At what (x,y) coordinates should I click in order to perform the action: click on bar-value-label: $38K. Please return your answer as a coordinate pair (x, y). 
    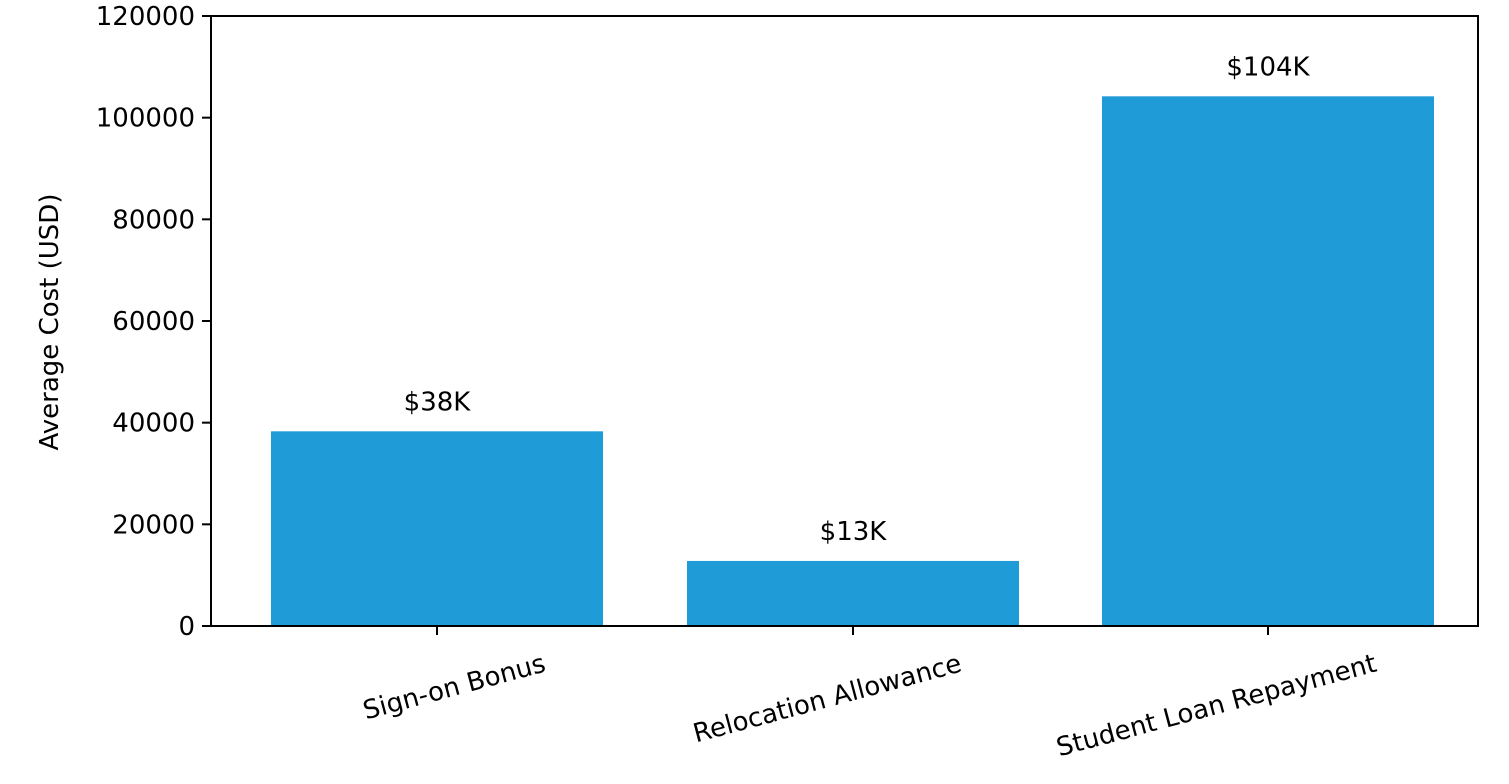
    Looking at the image, I should click on (438, 402).